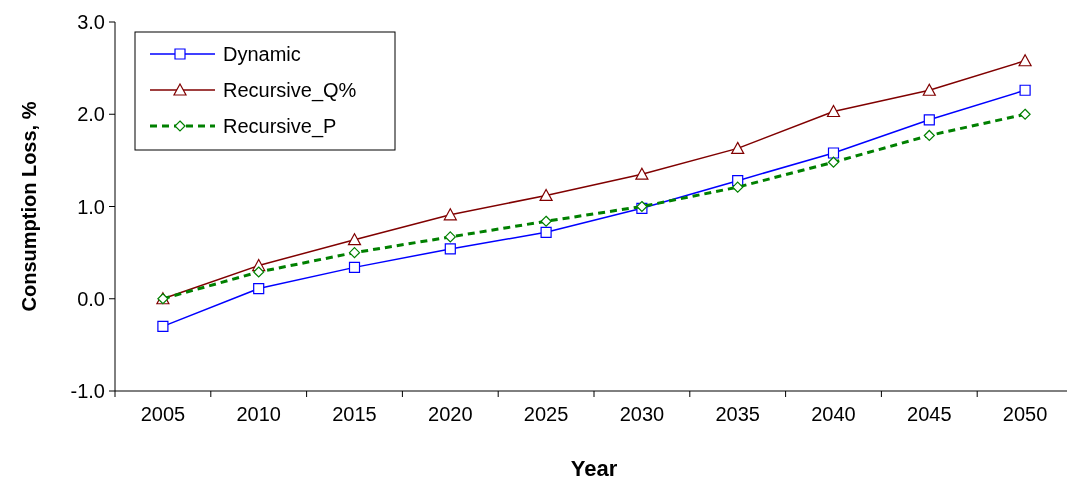 Image resolution: width=1075 pixels, height=490 pixels. I want to click on x-tick-label: 2005, so click(163, 414).